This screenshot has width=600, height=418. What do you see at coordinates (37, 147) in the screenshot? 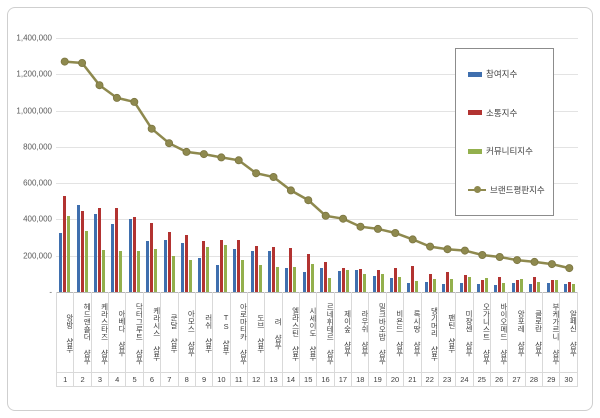
I see `y-tick-label: 800,000` at bounding box center [37, 147].